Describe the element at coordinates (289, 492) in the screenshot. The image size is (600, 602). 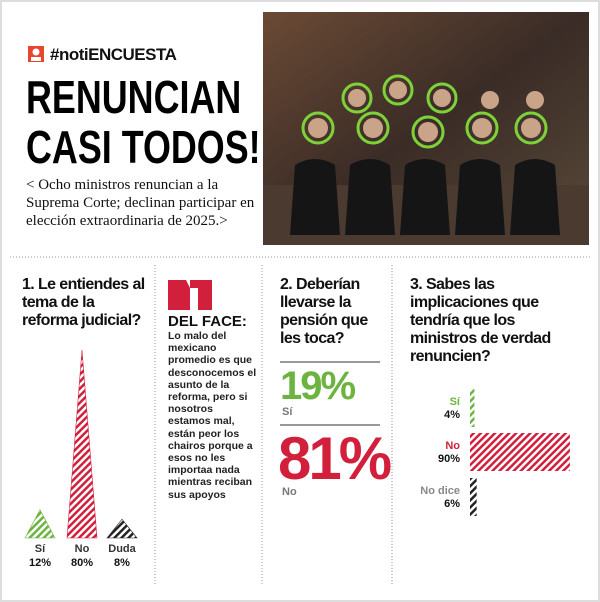
I see `answer-label: No` at that location.